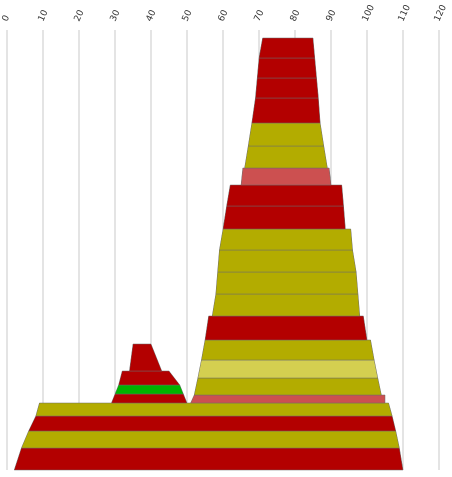  Describe the element at coordinates (188, 15) in the screenshot. I see `x-tick-label-50: 50` at that location.